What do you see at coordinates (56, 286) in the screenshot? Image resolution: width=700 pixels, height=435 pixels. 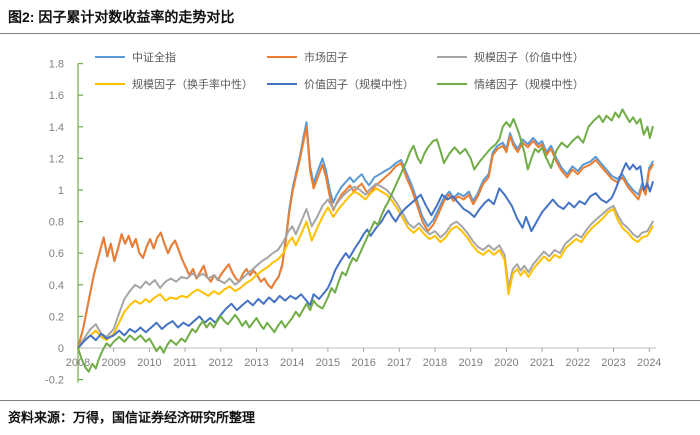 I see `y-tick-label: 0.4` at bounding box center [56, 286].